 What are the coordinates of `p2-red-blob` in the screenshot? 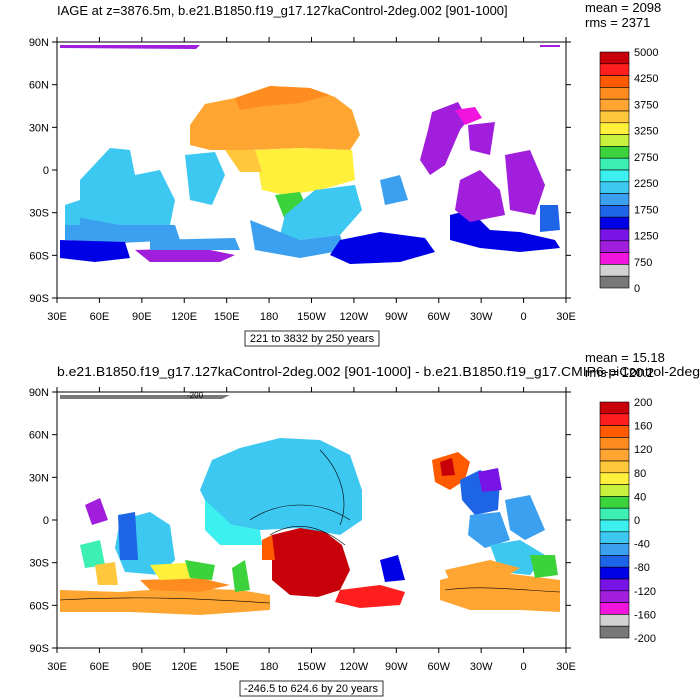 It's located at (311, 562).